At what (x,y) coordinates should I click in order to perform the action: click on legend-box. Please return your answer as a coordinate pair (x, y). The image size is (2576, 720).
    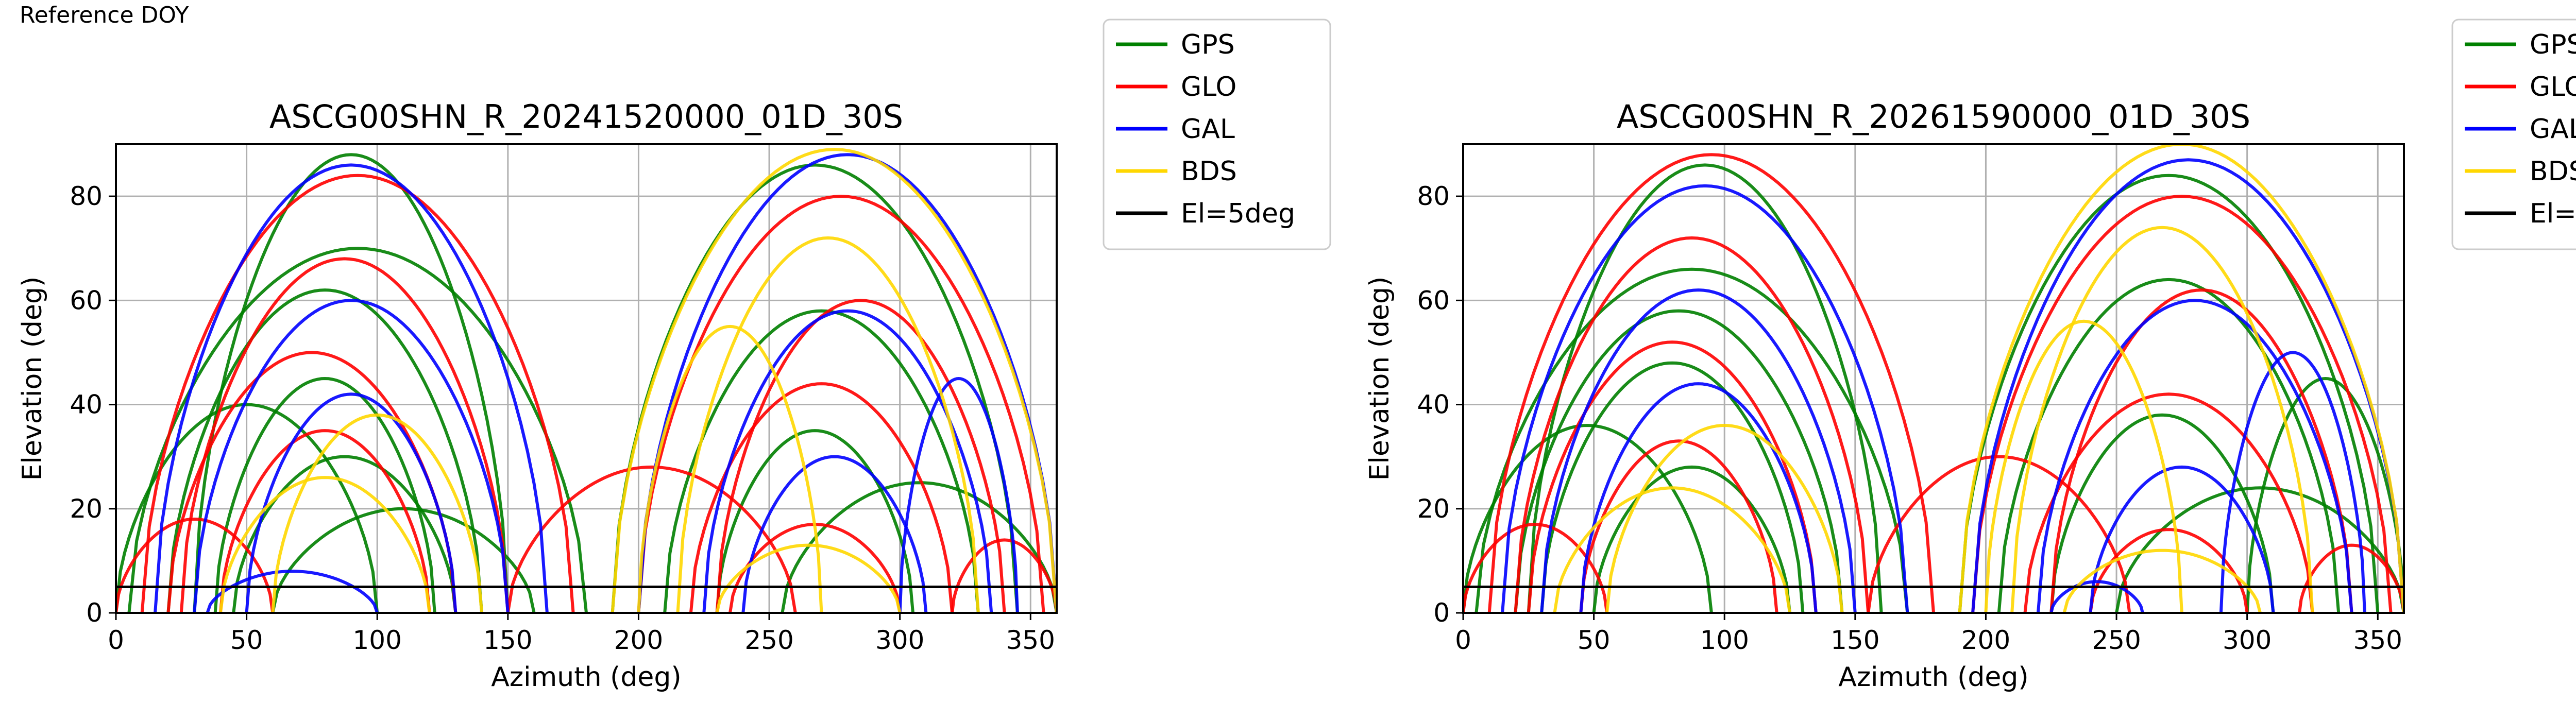
    Looking at the image, I should click on (2513, 134).